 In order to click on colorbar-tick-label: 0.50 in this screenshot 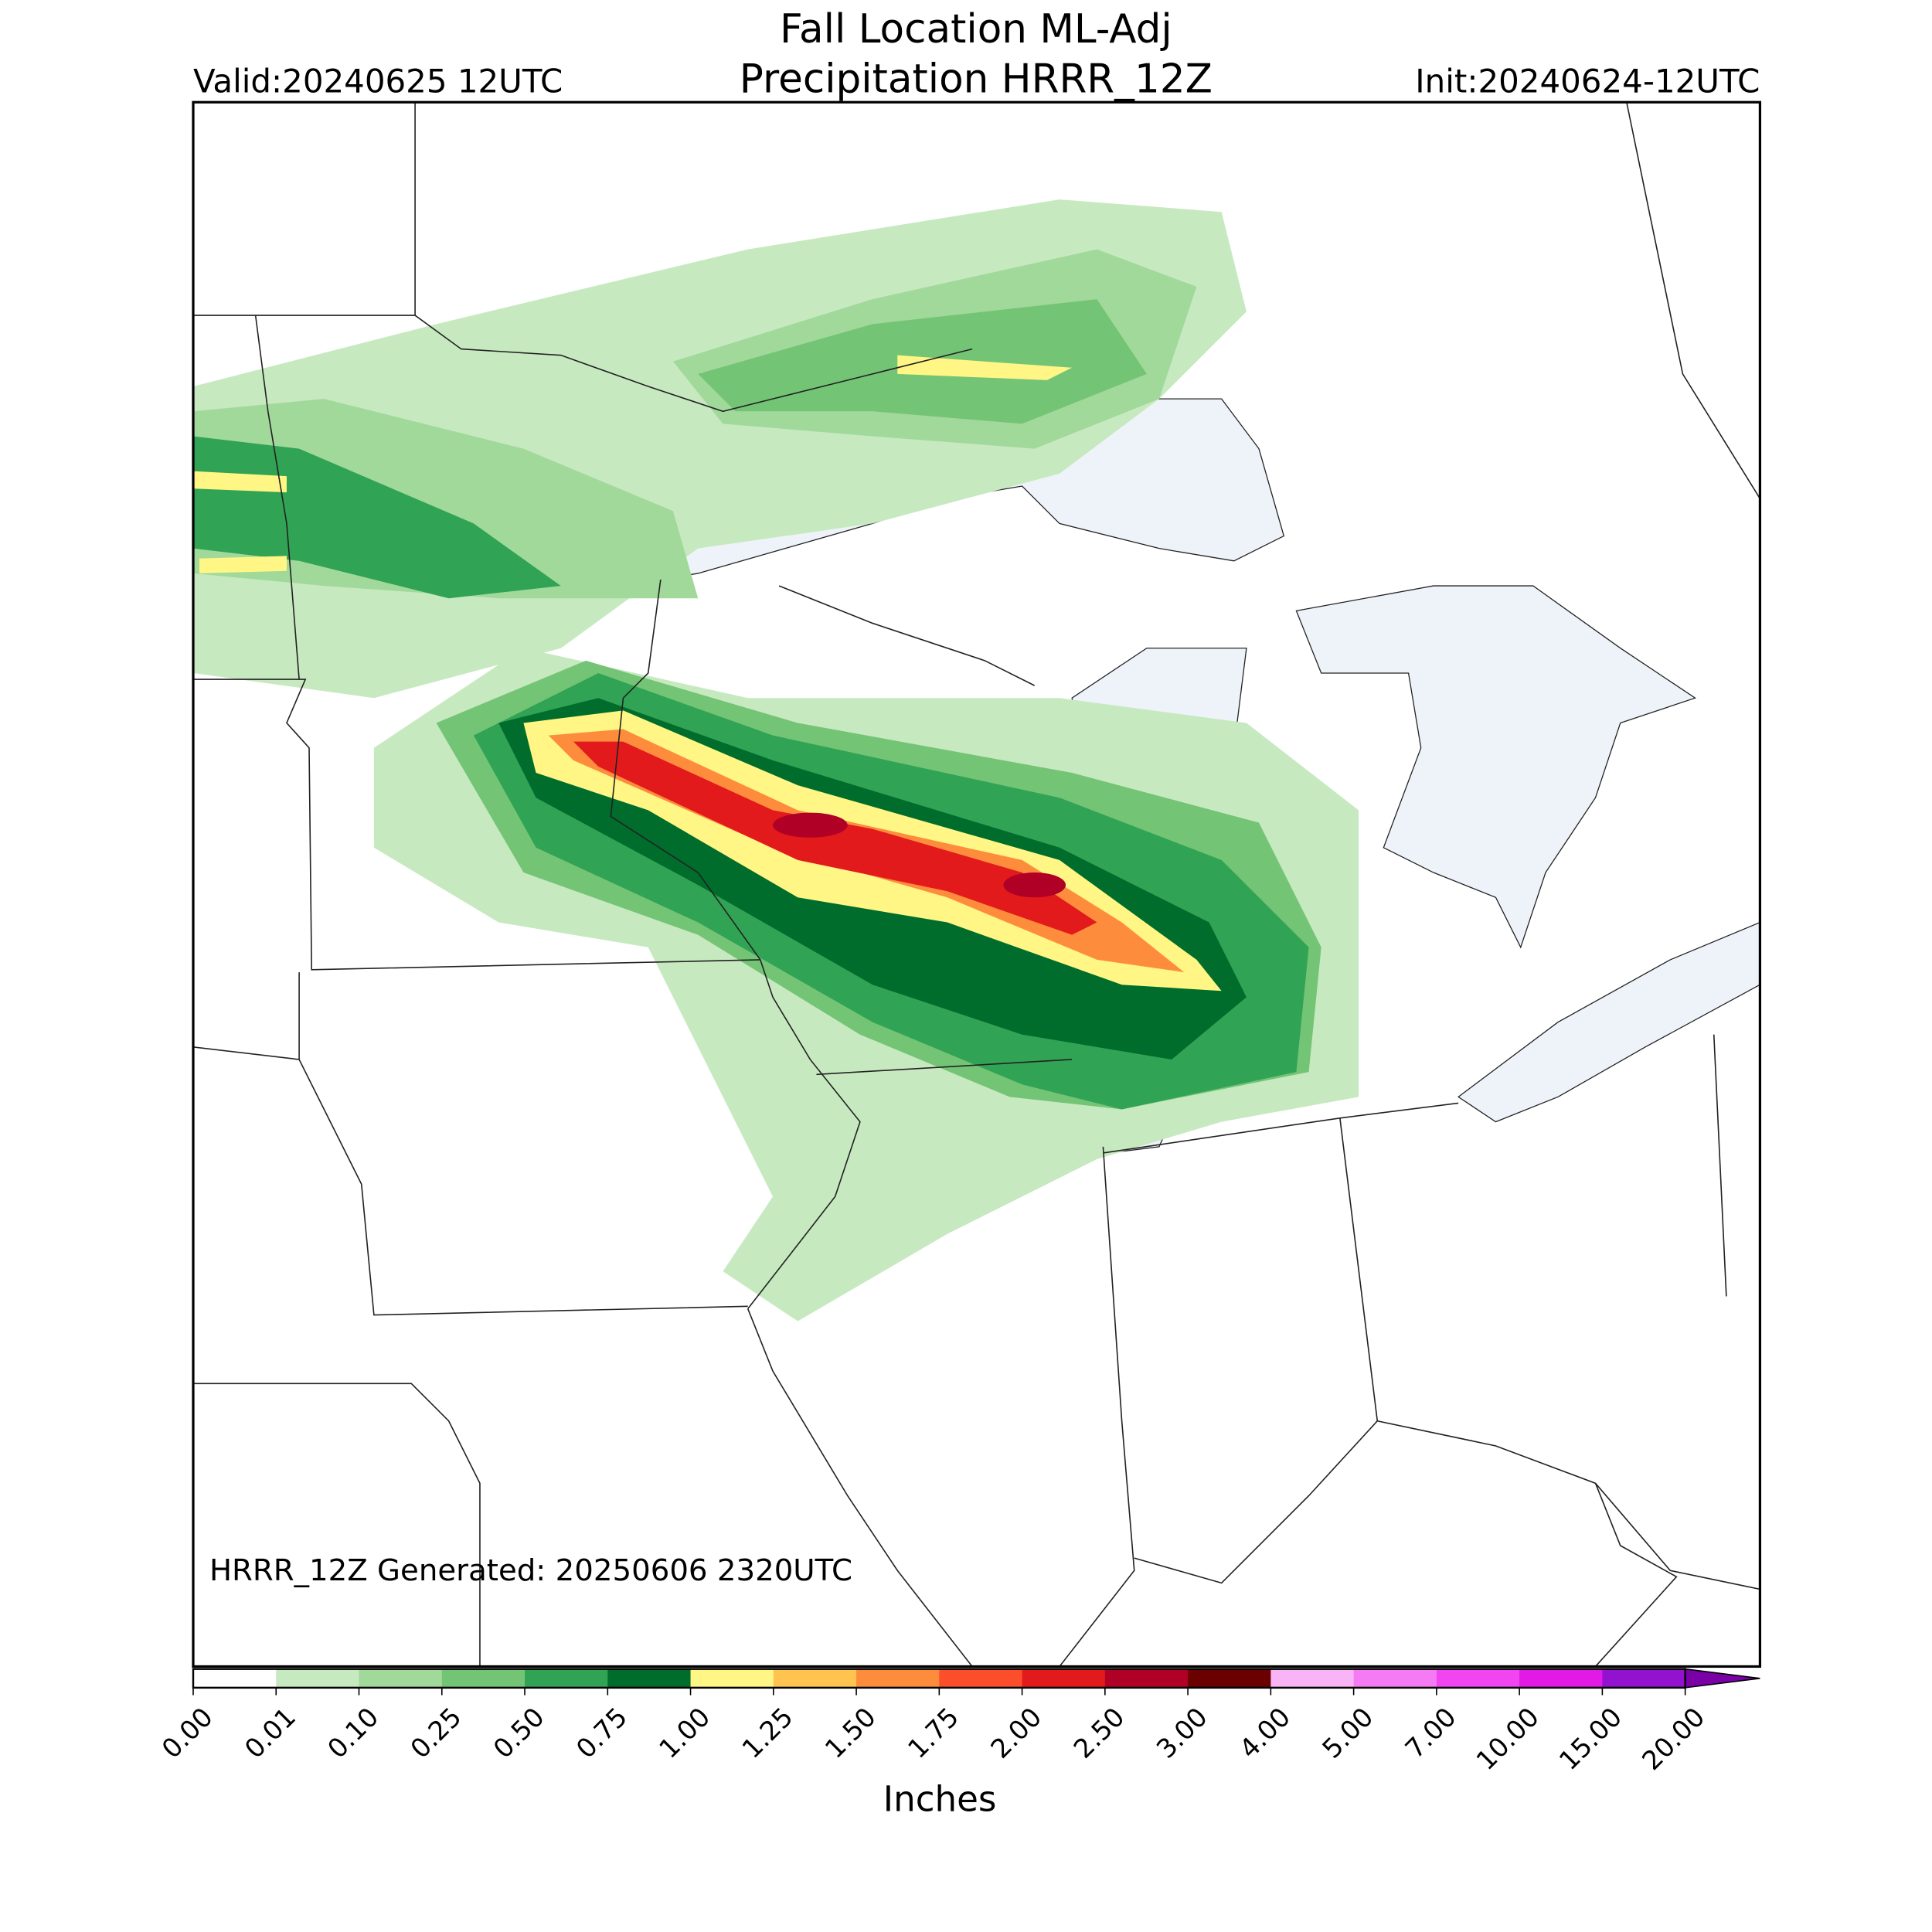, I will do `click(519, 1733)`.